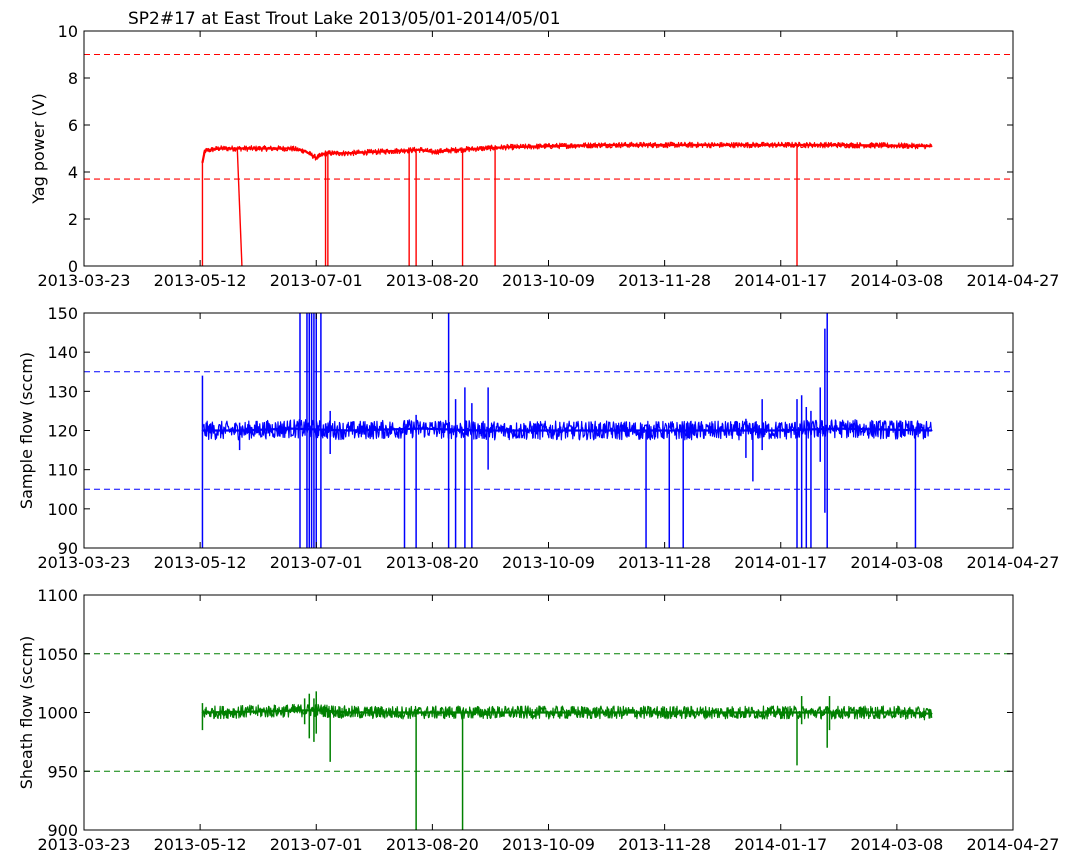  Describe the element at coordinates (57, 654) in the screenshot. I see `y-tick-label: 1050` at that location.